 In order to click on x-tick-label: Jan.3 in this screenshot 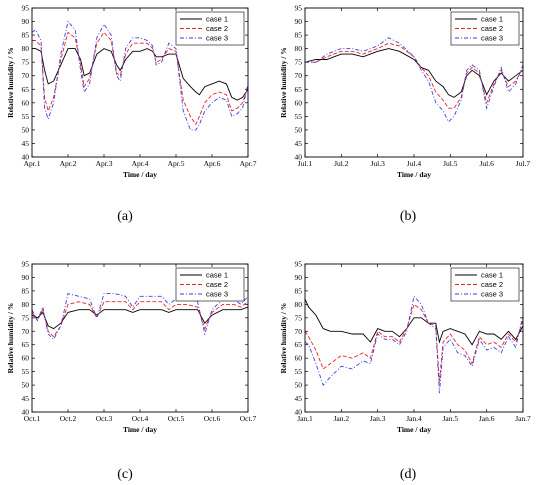, I will do `click(378, 418)`.